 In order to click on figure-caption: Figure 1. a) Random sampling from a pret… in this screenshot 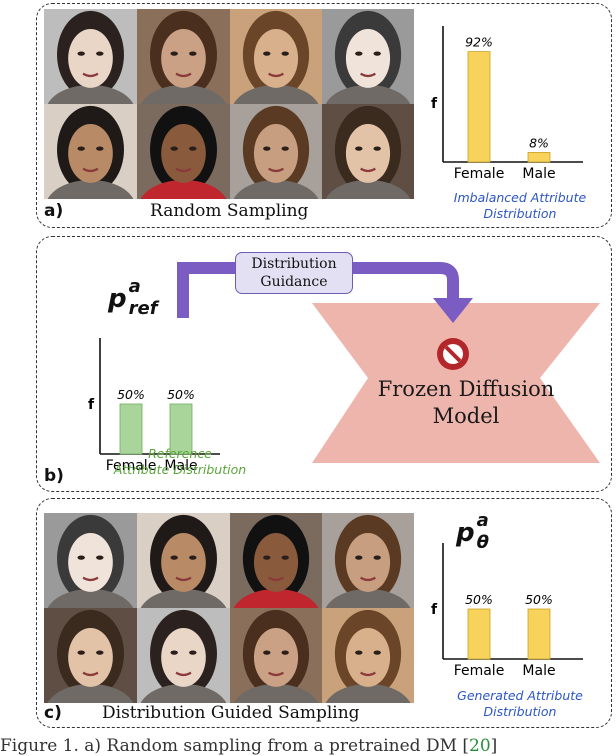, I will do `click(248, 746)`.